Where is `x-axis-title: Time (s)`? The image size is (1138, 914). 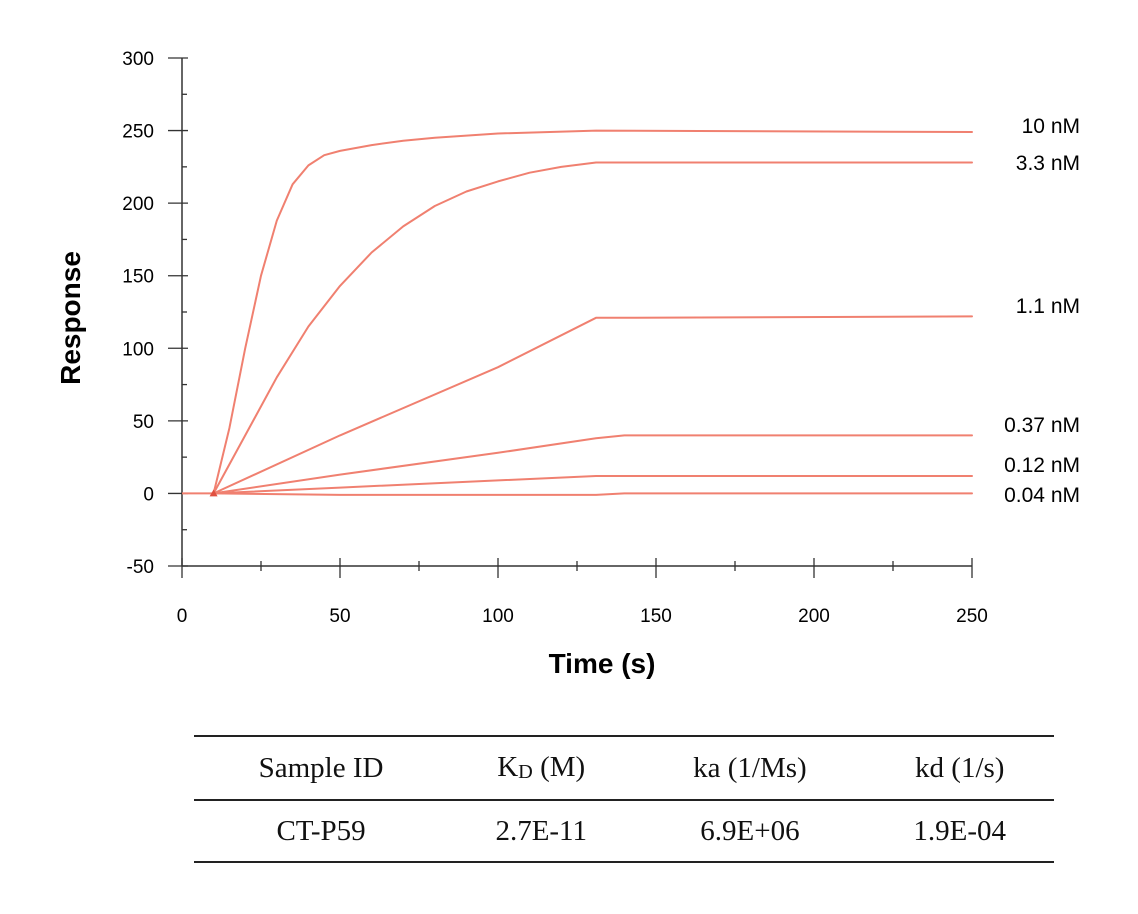 x-axis-title: Time (s) is located at coordinates (602, 663).